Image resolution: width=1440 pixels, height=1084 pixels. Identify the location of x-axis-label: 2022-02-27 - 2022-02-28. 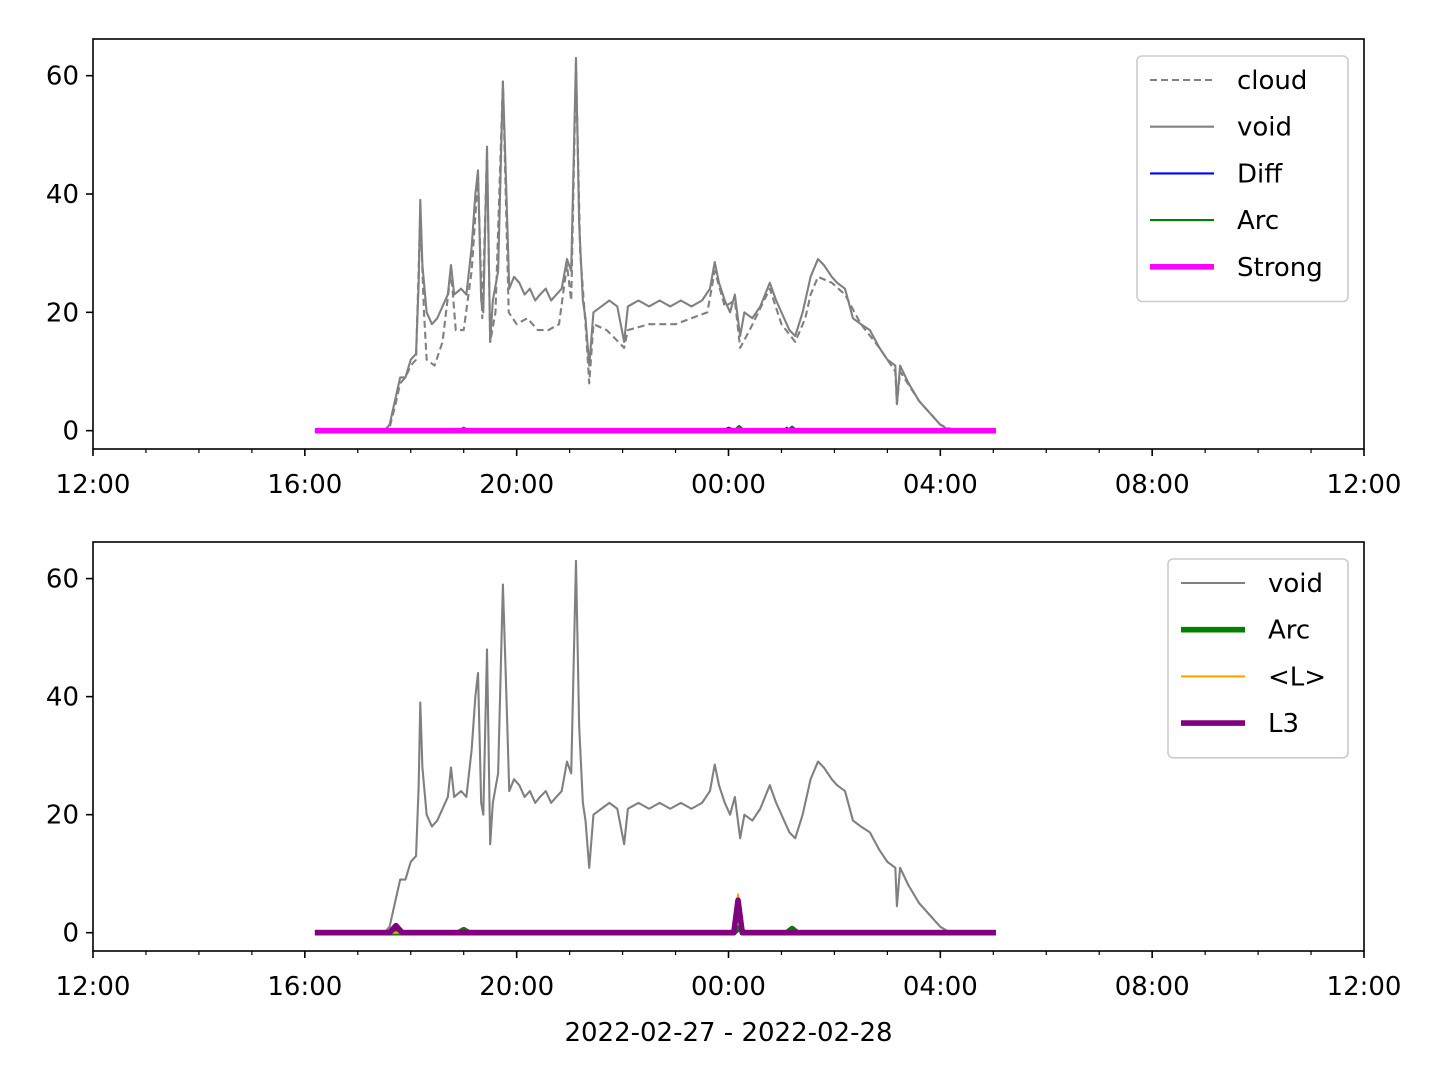
(728, 1033).